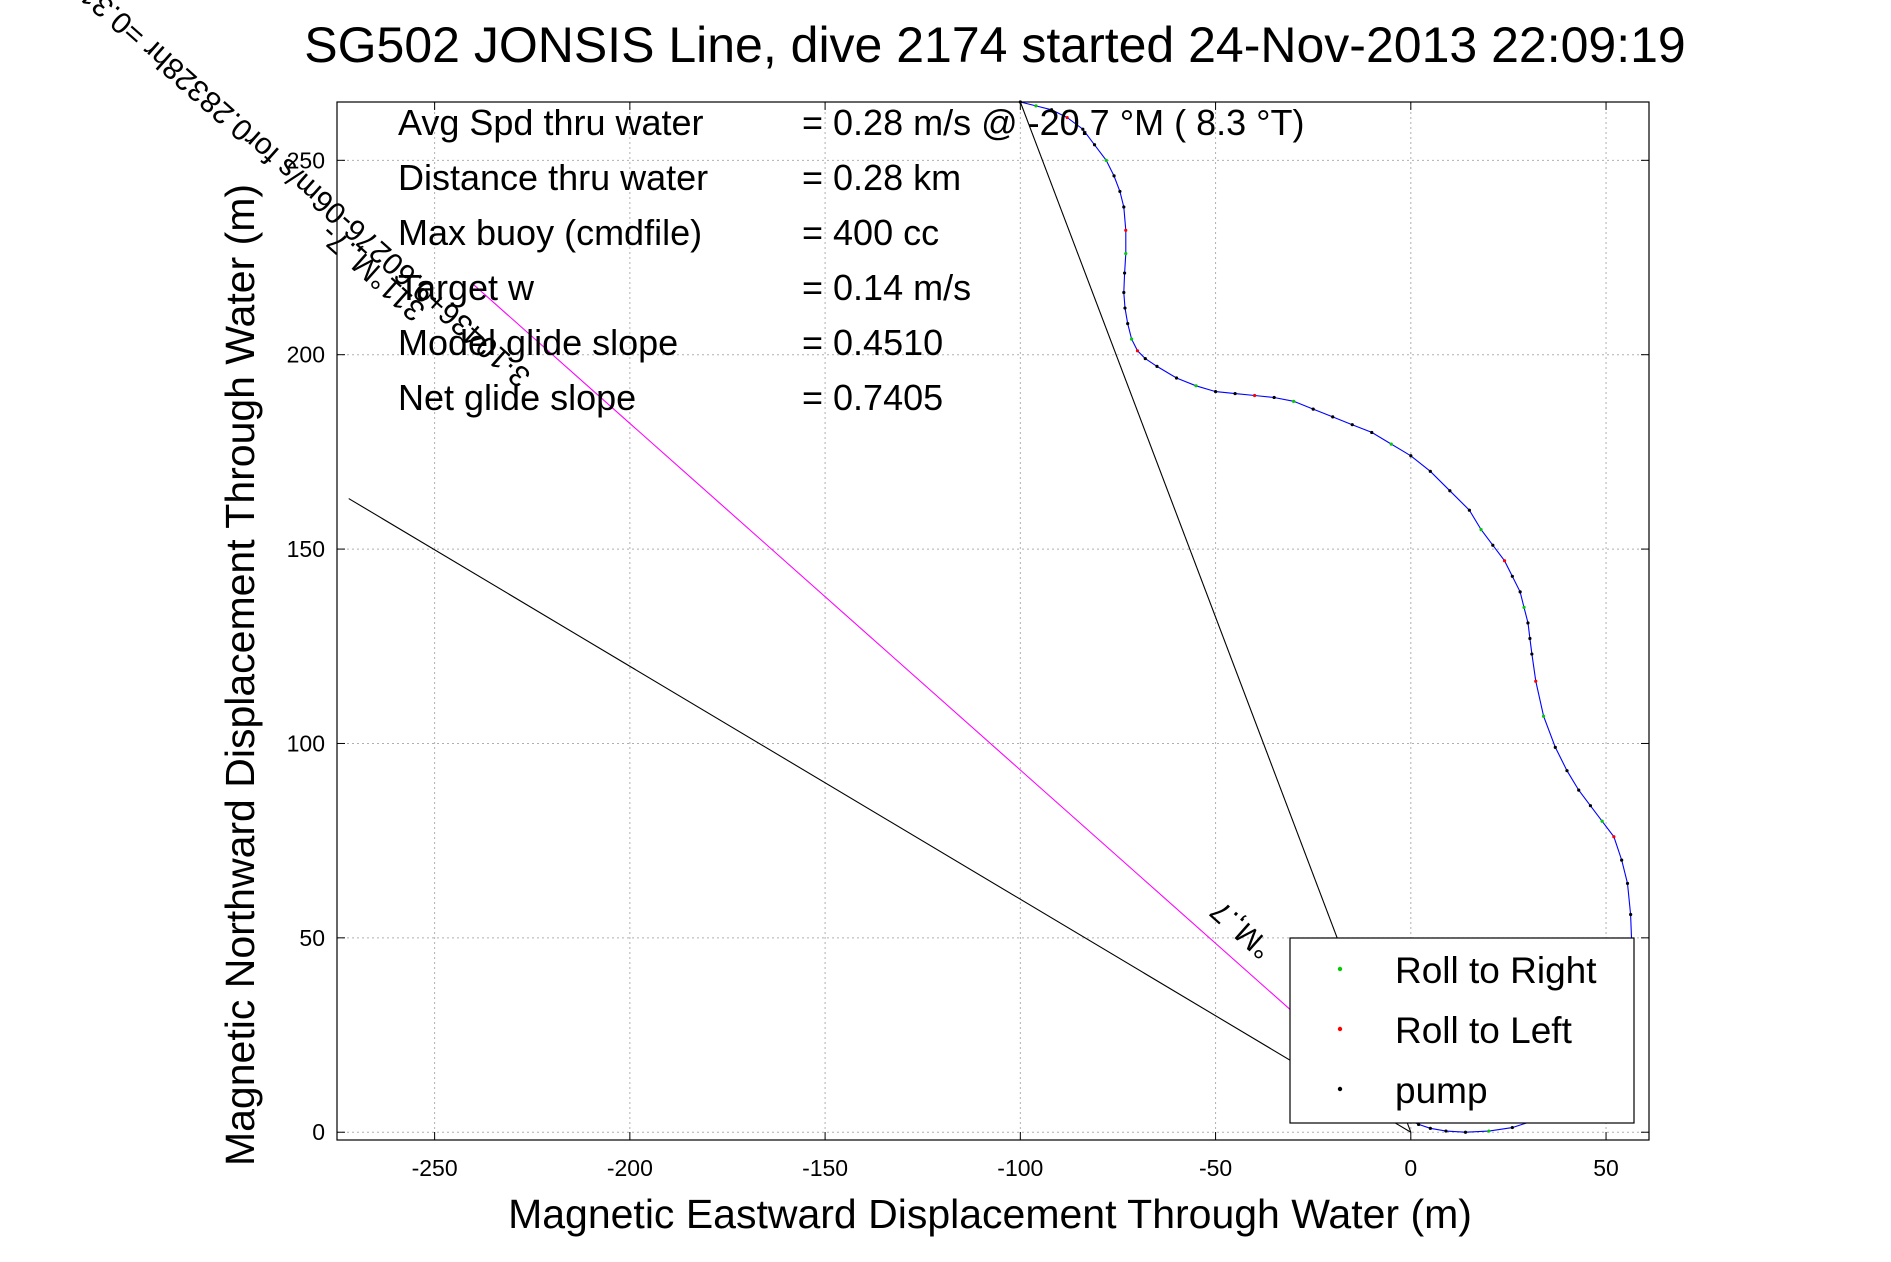 The image size is (1891, 1262). I want to click on y-tick-label: 0, so click(318, 1132).